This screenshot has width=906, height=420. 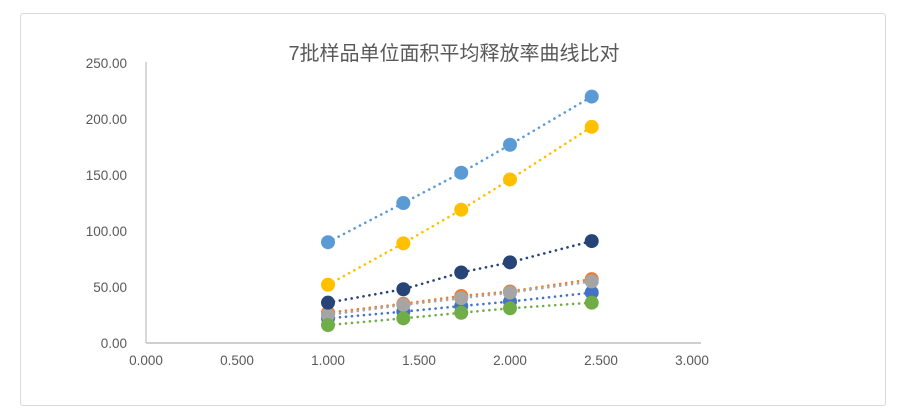 I want to click on series-batch-4-gold, so click(x=460, y=205).